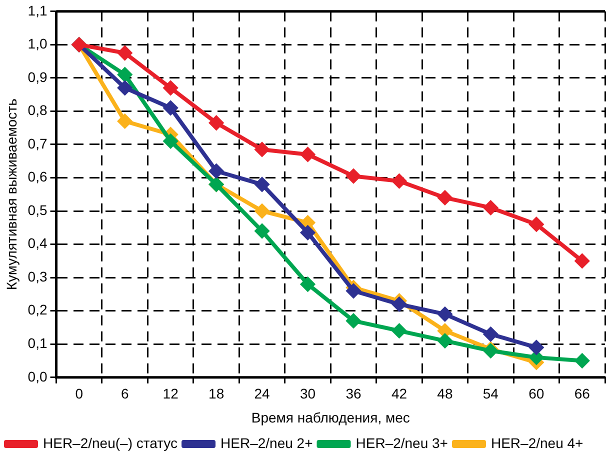 This screenshot has width=614, height=461. I want to click on x-axis-title: Время наблюдения, мес, so click(330, 417).